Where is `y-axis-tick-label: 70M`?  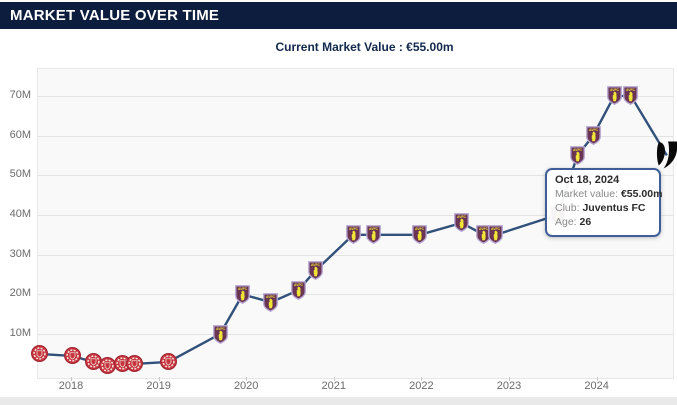 y-axis-tick-label: 70M is located at coordinates (20, 94).